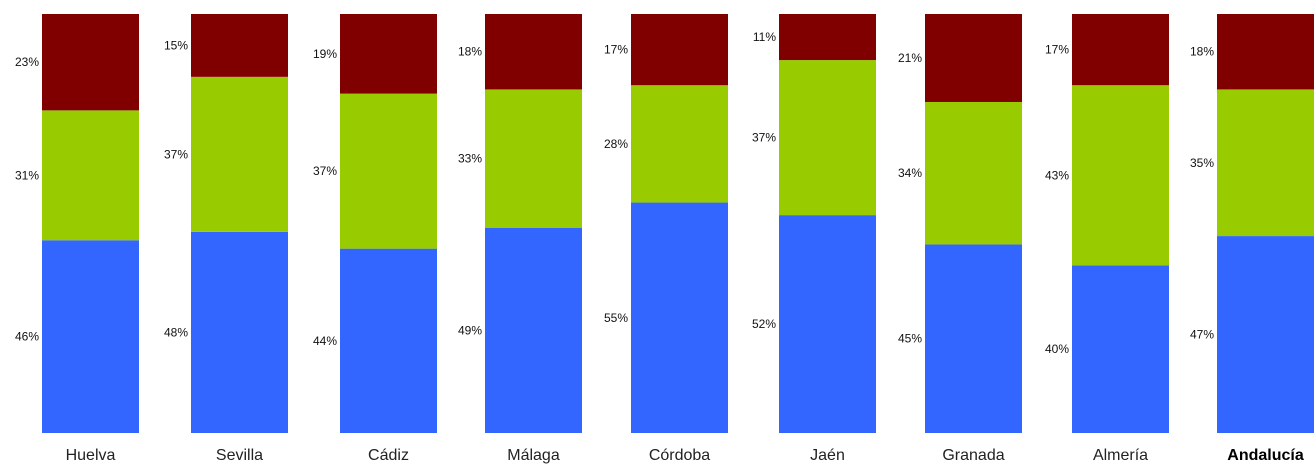 The width and height of the screenshot is (1315, 466). I want to click on data-label: 34%, so click(910, 173).